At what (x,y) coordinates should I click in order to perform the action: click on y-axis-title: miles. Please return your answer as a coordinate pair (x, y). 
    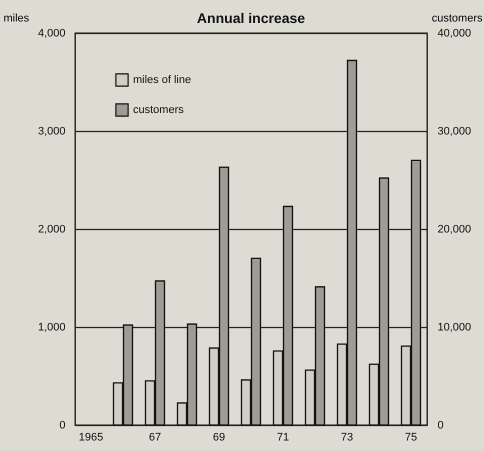
    Looking at the image, I should click on (17, 18).